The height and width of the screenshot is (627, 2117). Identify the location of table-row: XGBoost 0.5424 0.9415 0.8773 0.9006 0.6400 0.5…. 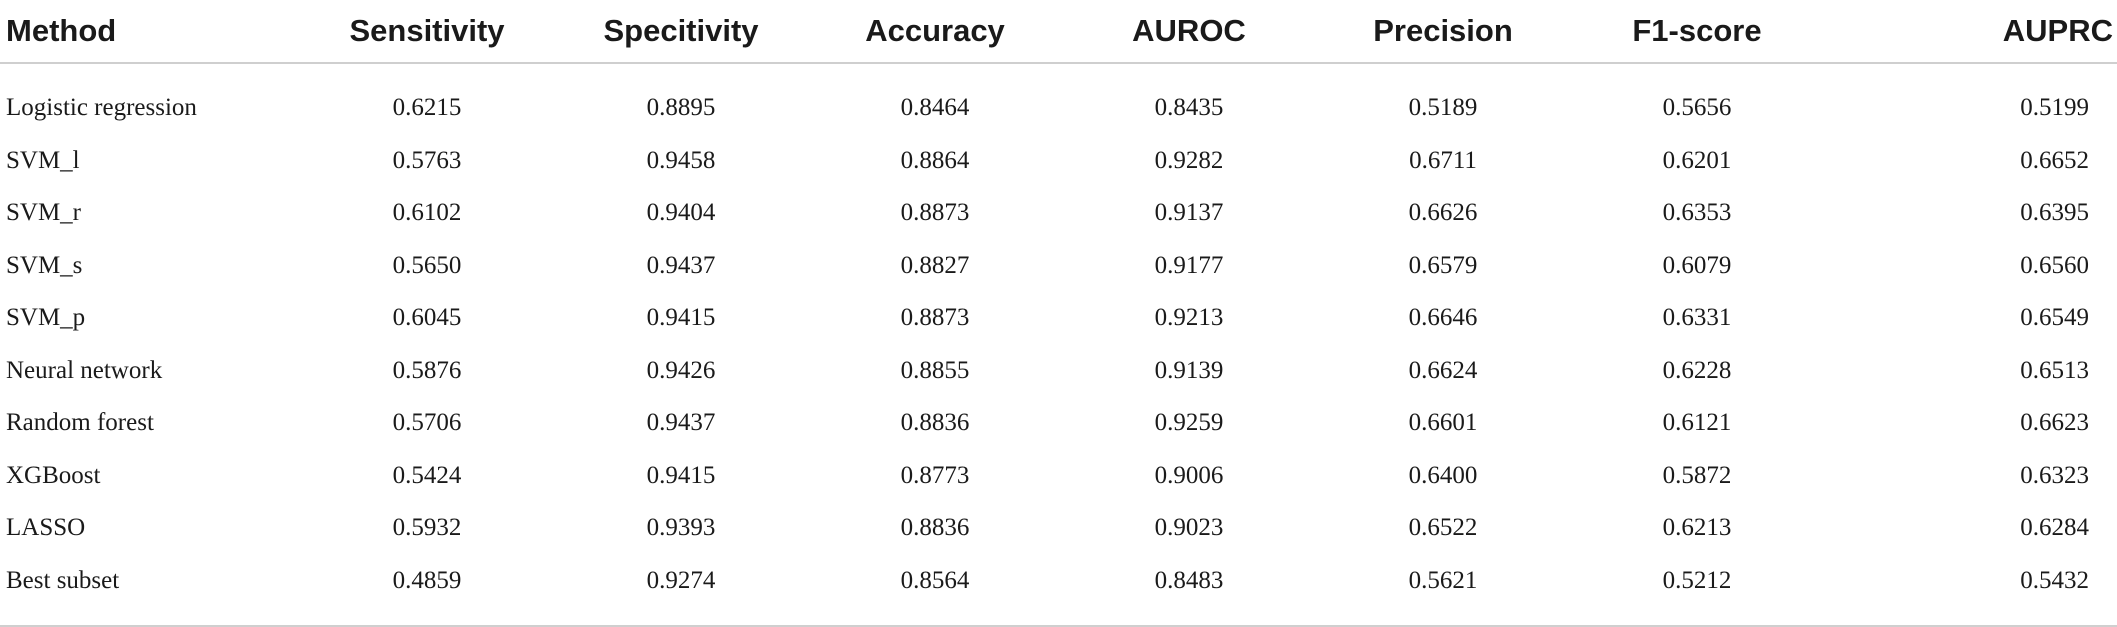
(1058, 476).